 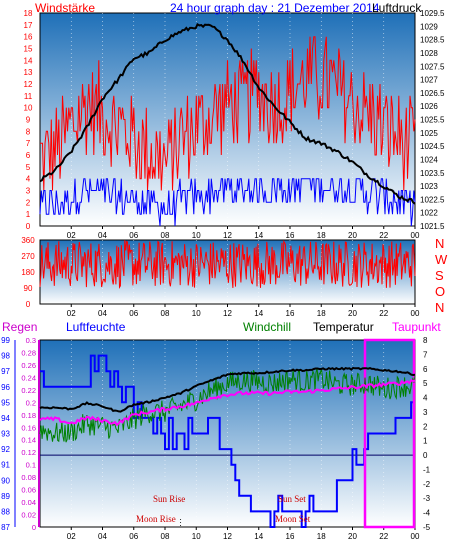 What do you see at coordinates (275, 8) in the screenshot?
I see `graph-date-title: 24 hour graph day : 21 Dezember 2014` at bounding box center [275, 8].